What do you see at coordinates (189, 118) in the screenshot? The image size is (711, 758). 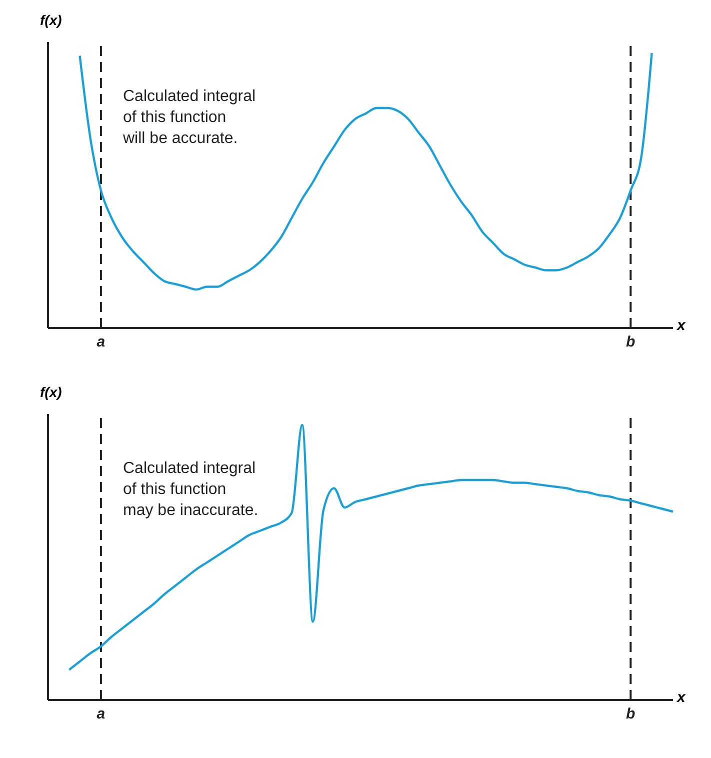 I see `annotation: Calculated integral of this function will be accurate.` at bounding box center [189, 118].